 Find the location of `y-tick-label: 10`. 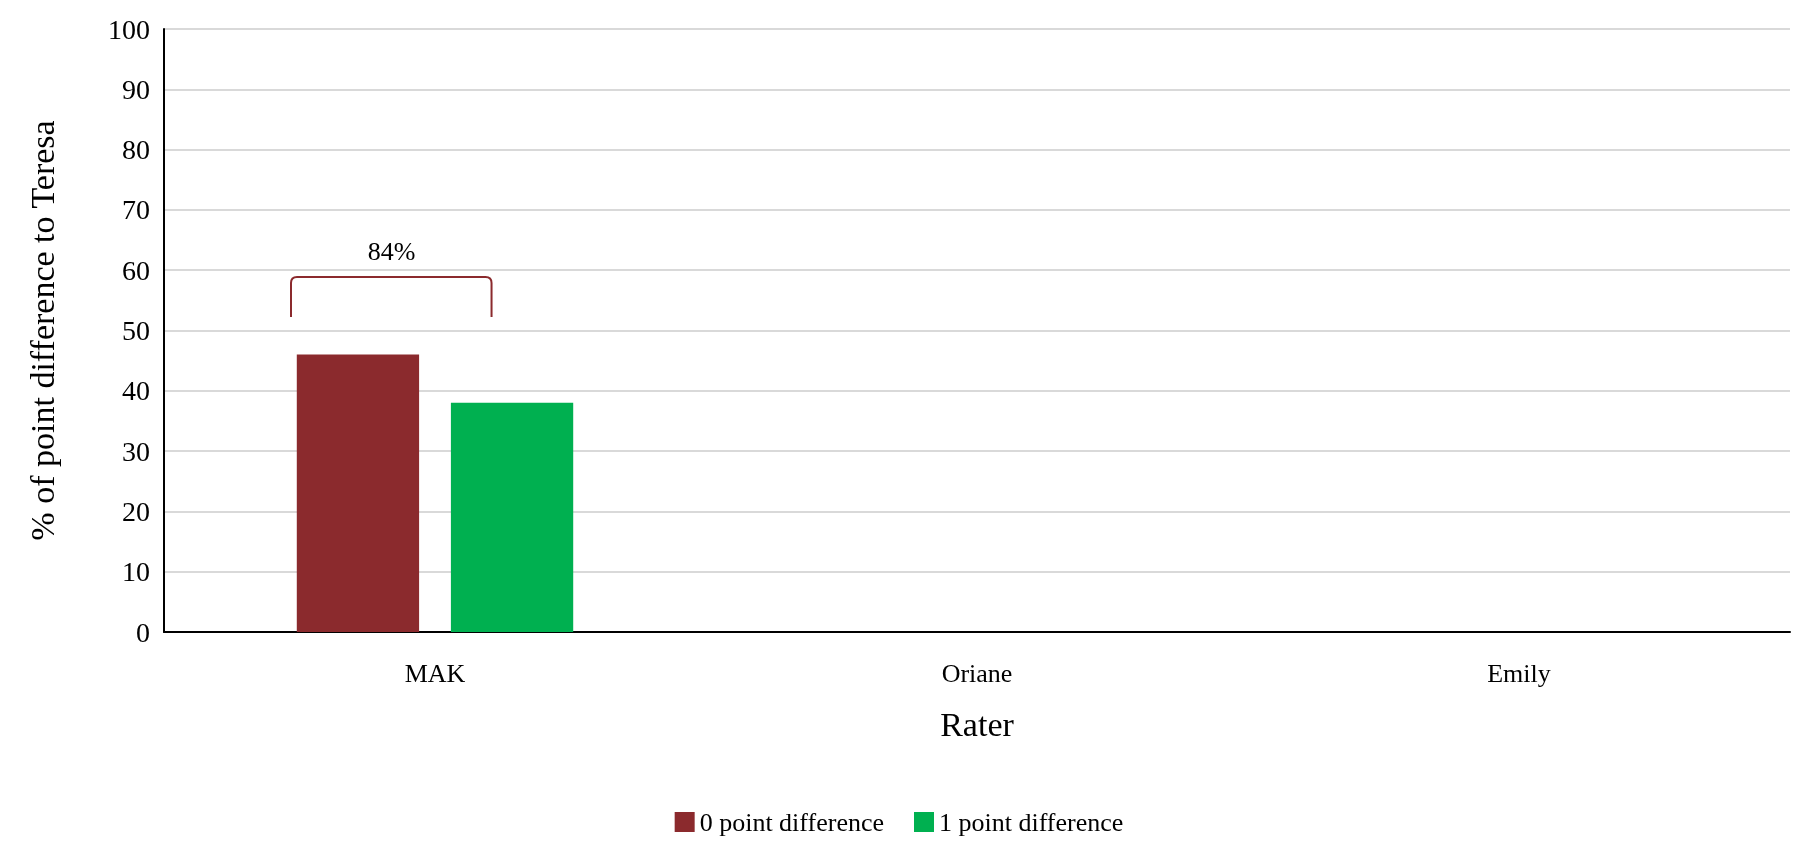

y-tick-label: 10 is located at coordinates (136, 572).